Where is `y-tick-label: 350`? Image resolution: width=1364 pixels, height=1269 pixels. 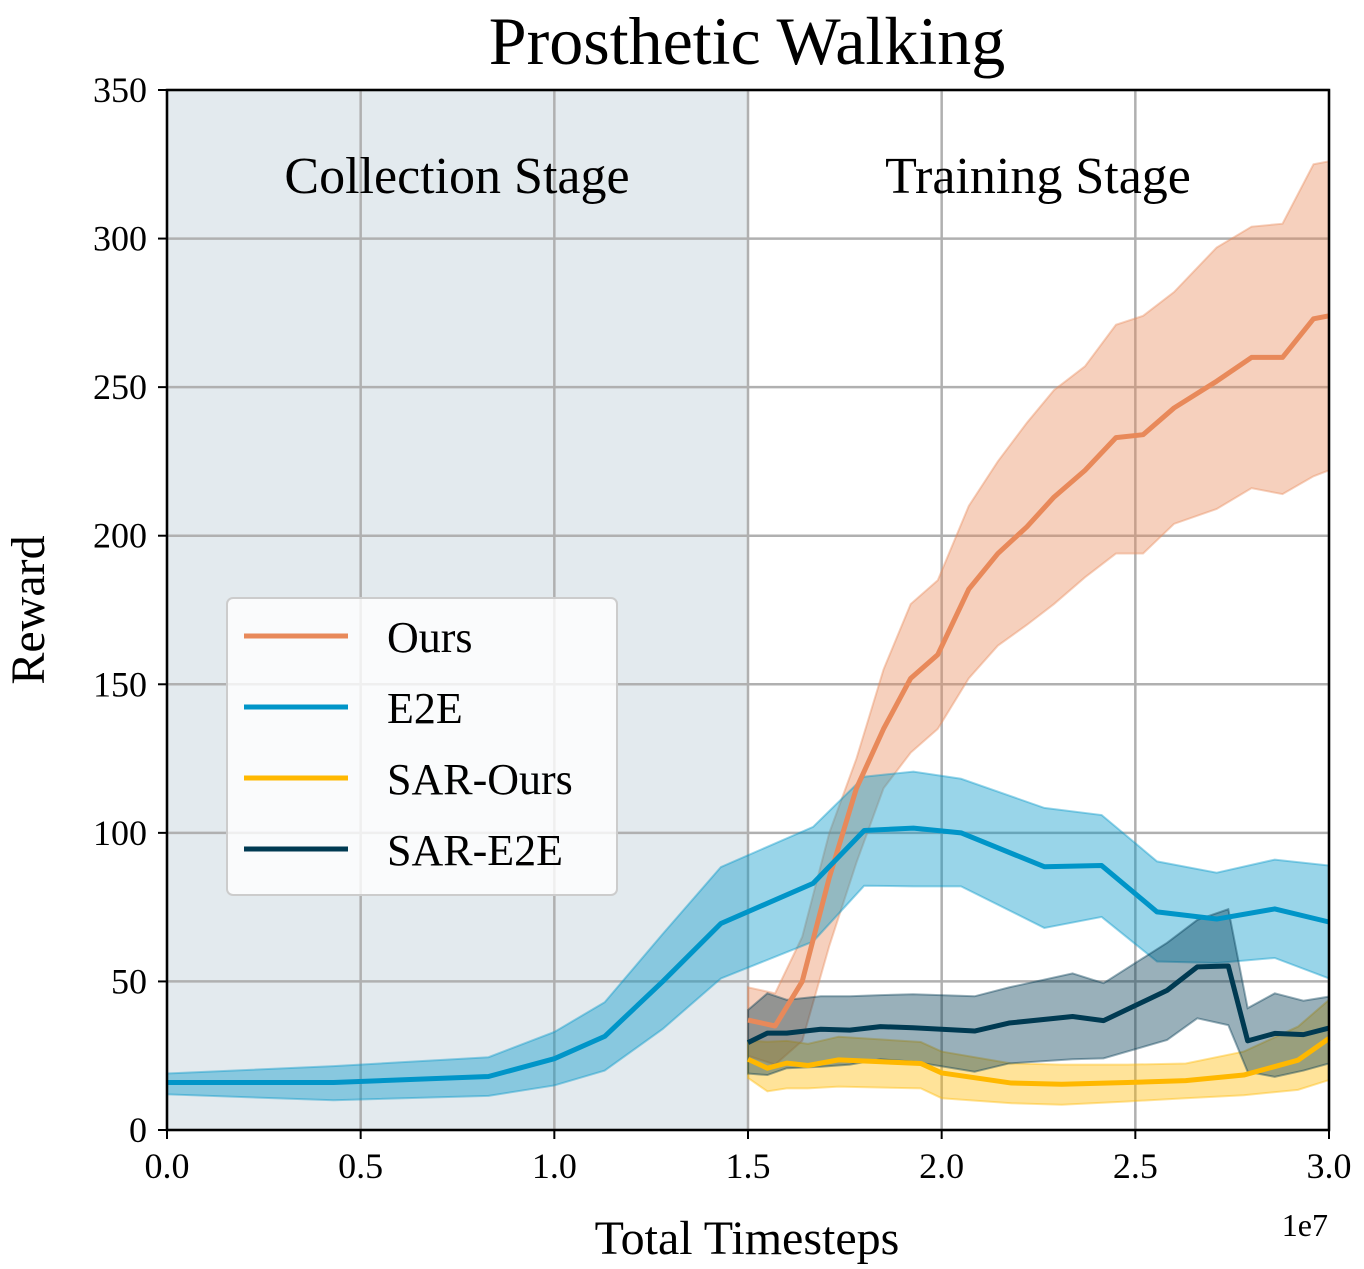 y-tick-label: 350 is located at coordinates (120, 90).